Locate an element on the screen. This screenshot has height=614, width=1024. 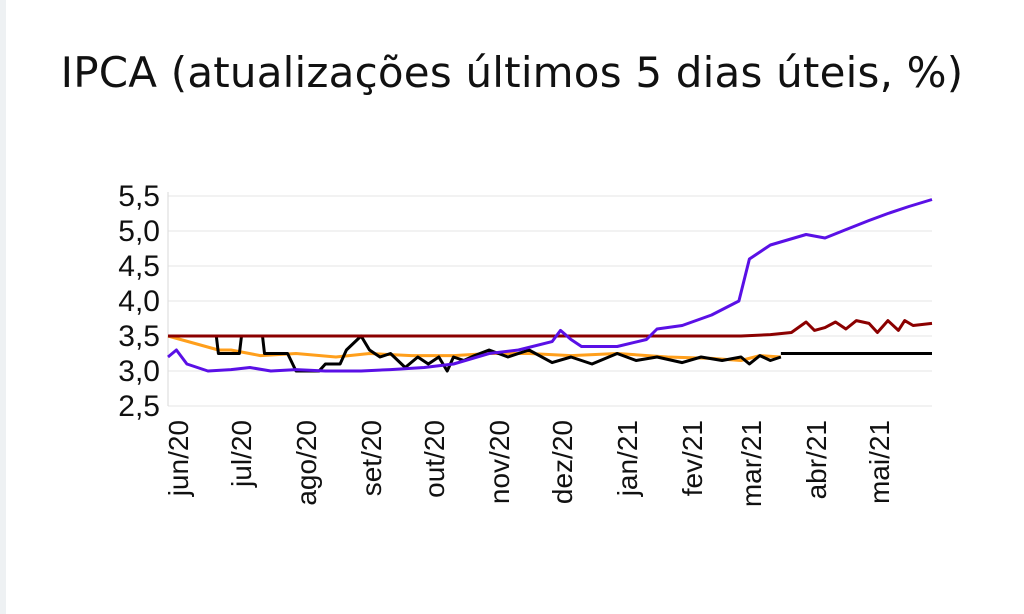
x-tick-label: mar/21 is located at coordinates (751, 463).